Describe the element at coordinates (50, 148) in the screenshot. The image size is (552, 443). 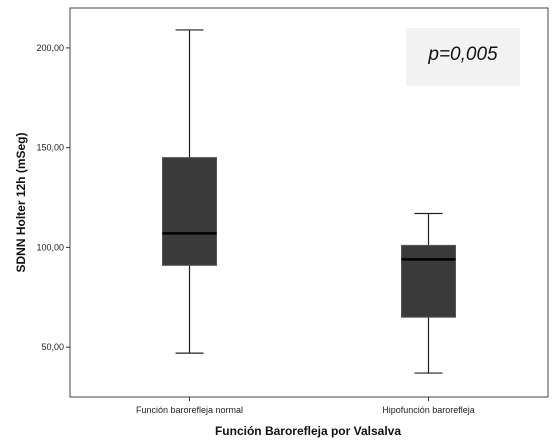
I see `y-tick-label: 150,00` at that location.